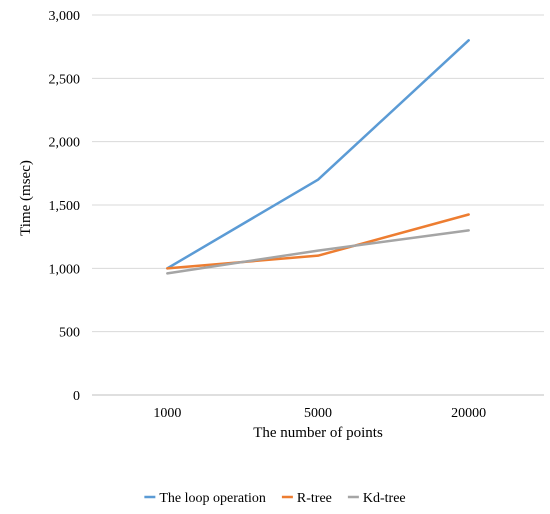 This screenshot has width=550, height=514. I want to click on y-tick-label: 1,000, so click(65, 269).